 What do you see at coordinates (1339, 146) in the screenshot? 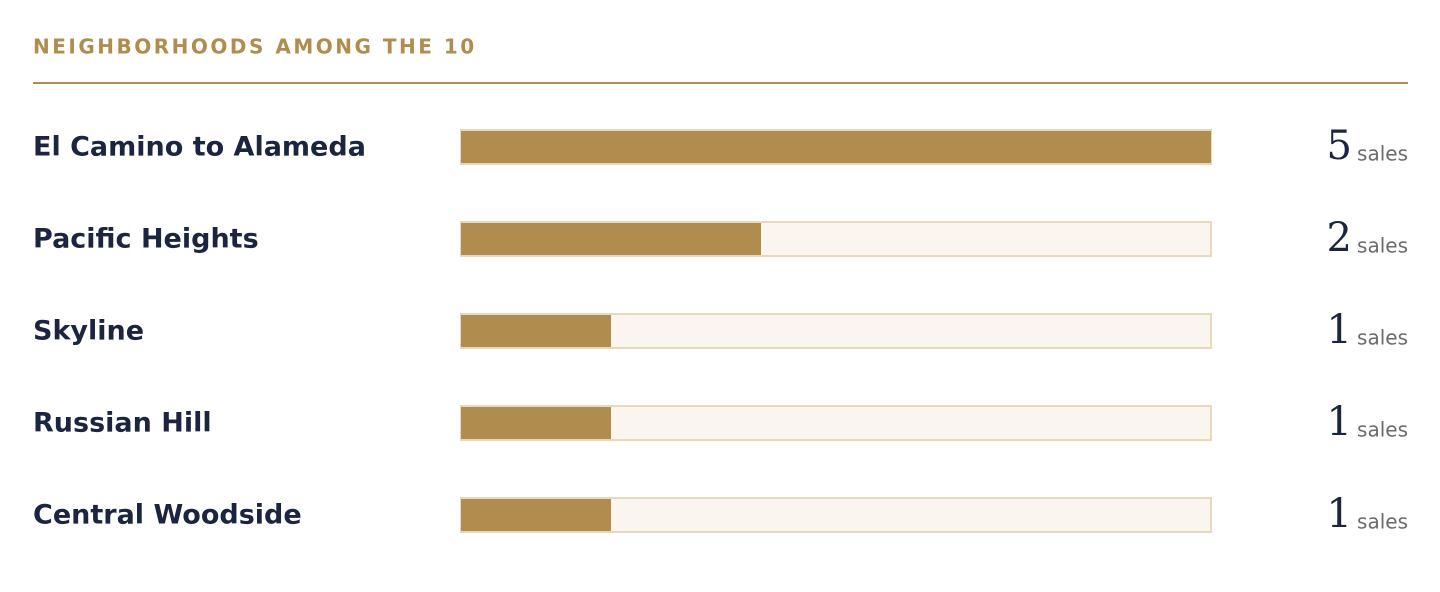
I see `value-label: 5` at bounding box center [1339, 146].